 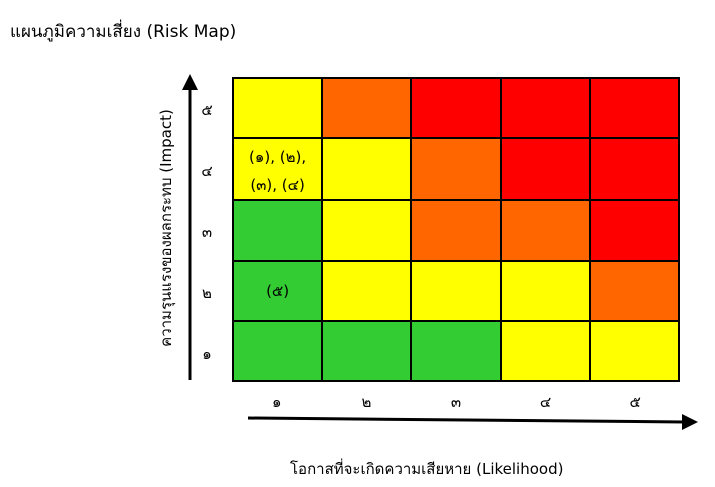 I want to click on x-tick-4: ๔, so click(x=545, y=402).